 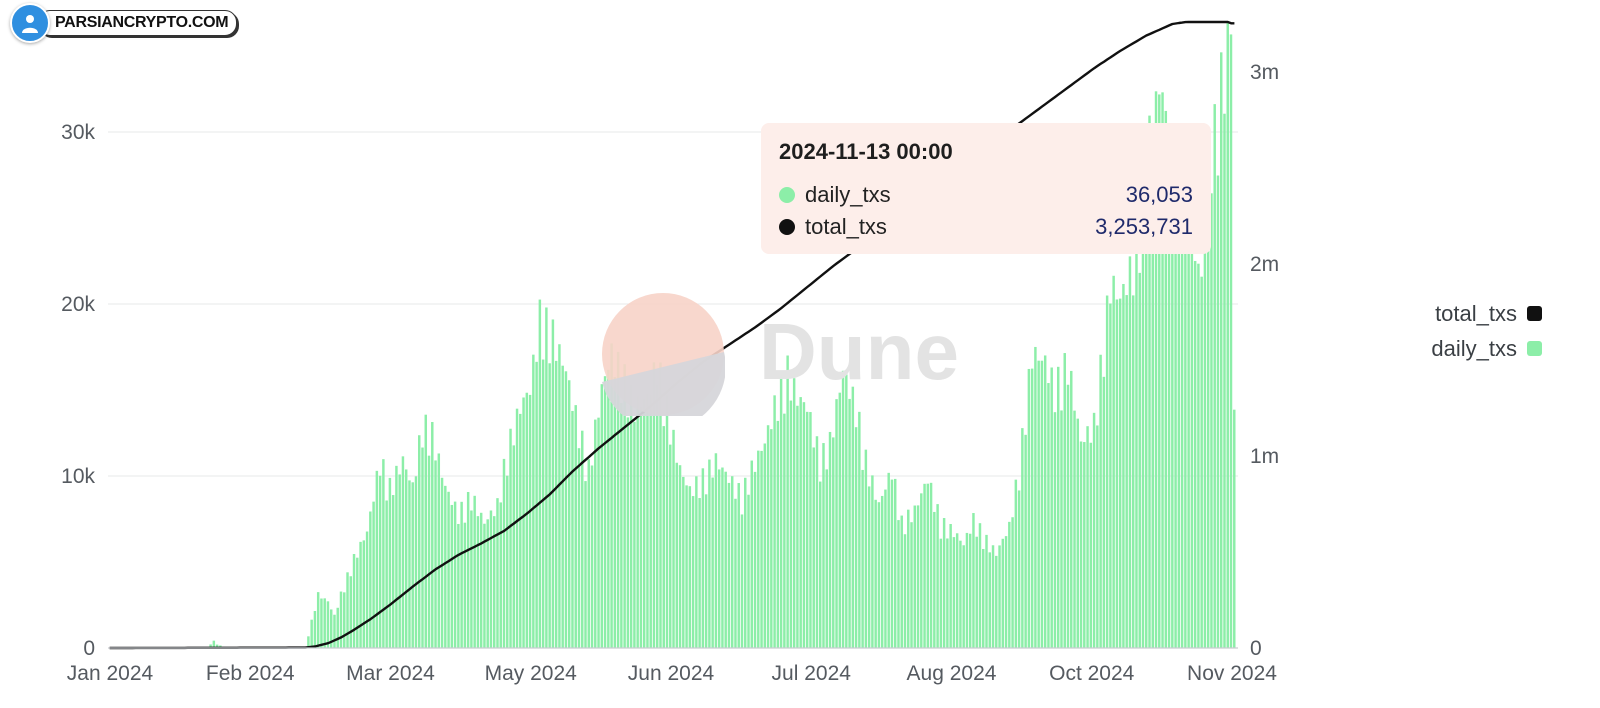 I want to click on tooltip-series-name: total_txs, so click(x=846, y=226).